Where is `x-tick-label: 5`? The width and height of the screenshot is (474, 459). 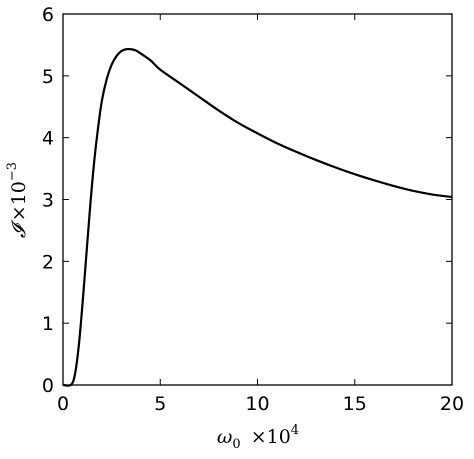
x-tick-label: 5 is located at coordinates (160, 404).